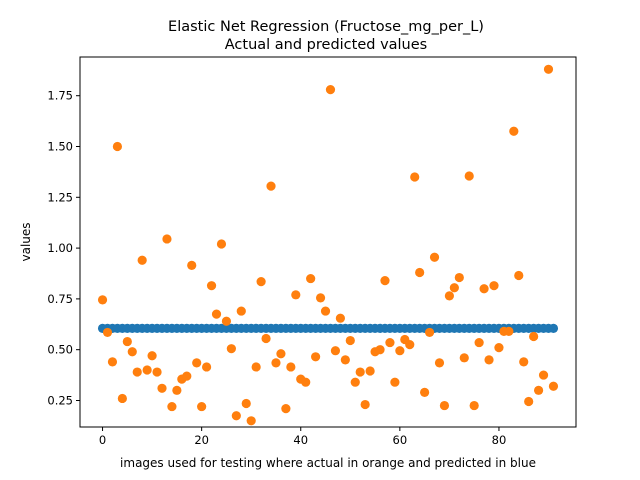 The image size is (640, 480). Describe the element at coordinates (60, 147) in the screenshot. I see `y-tick-label: 1.50` at that location.